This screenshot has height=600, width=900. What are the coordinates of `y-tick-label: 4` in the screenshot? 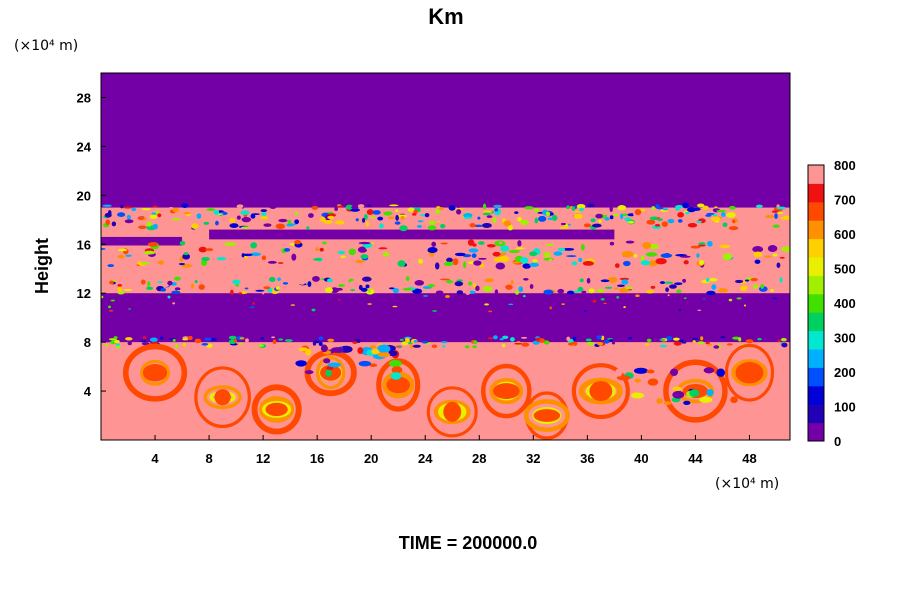 It's located at (88, 391).